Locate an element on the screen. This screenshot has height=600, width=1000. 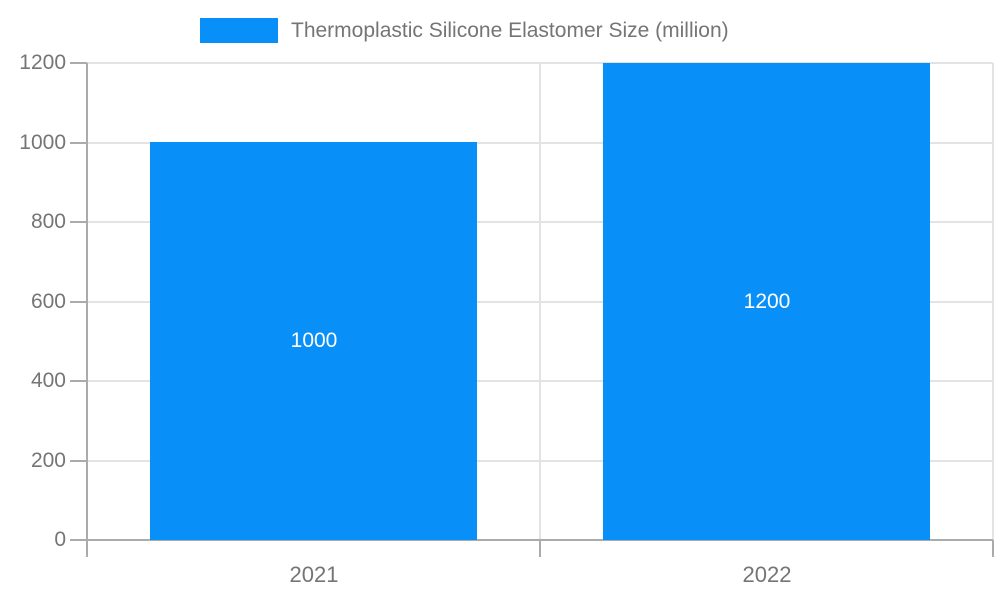
y-axis-label: 1200 is located at coordinates (42, 62).